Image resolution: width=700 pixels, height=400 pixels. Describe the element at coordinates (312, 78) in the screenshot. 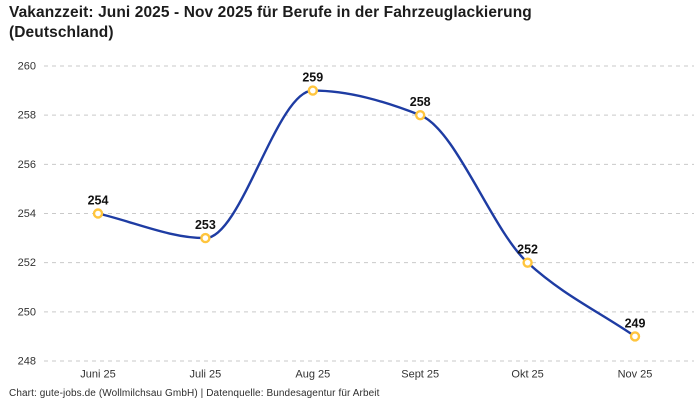

I see `data-point-label: 259` at that location.